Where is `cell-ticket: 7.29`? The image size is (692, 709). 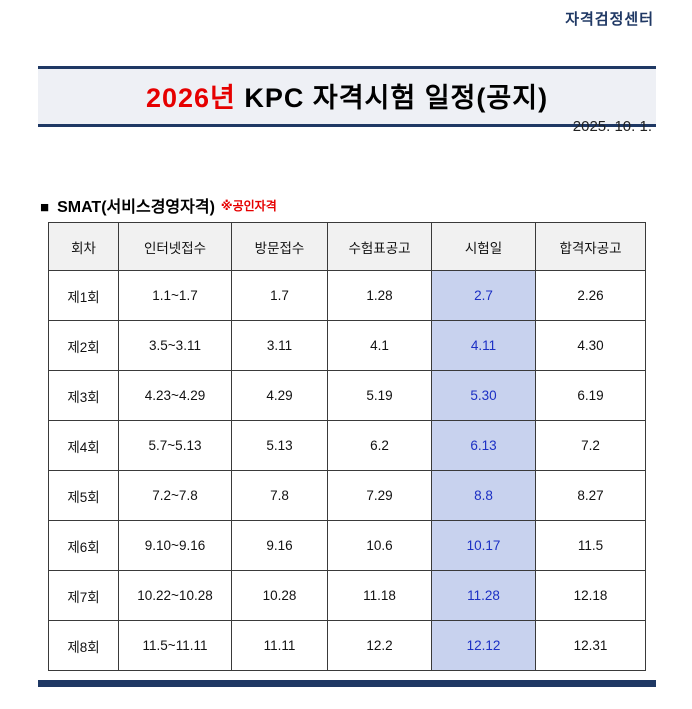 cell-ticket: 7.29 is located at coordinates (379, 495).